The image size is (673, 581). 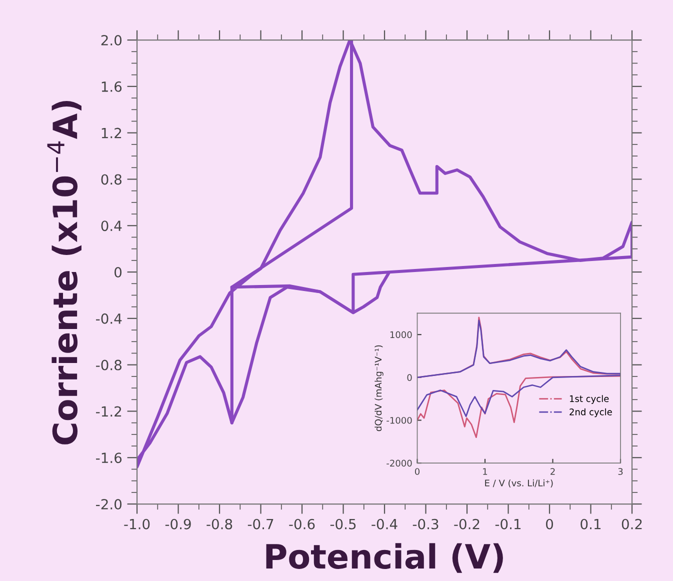 I want to click on y-tick-label: -2.0, so click(x=109, y=504).